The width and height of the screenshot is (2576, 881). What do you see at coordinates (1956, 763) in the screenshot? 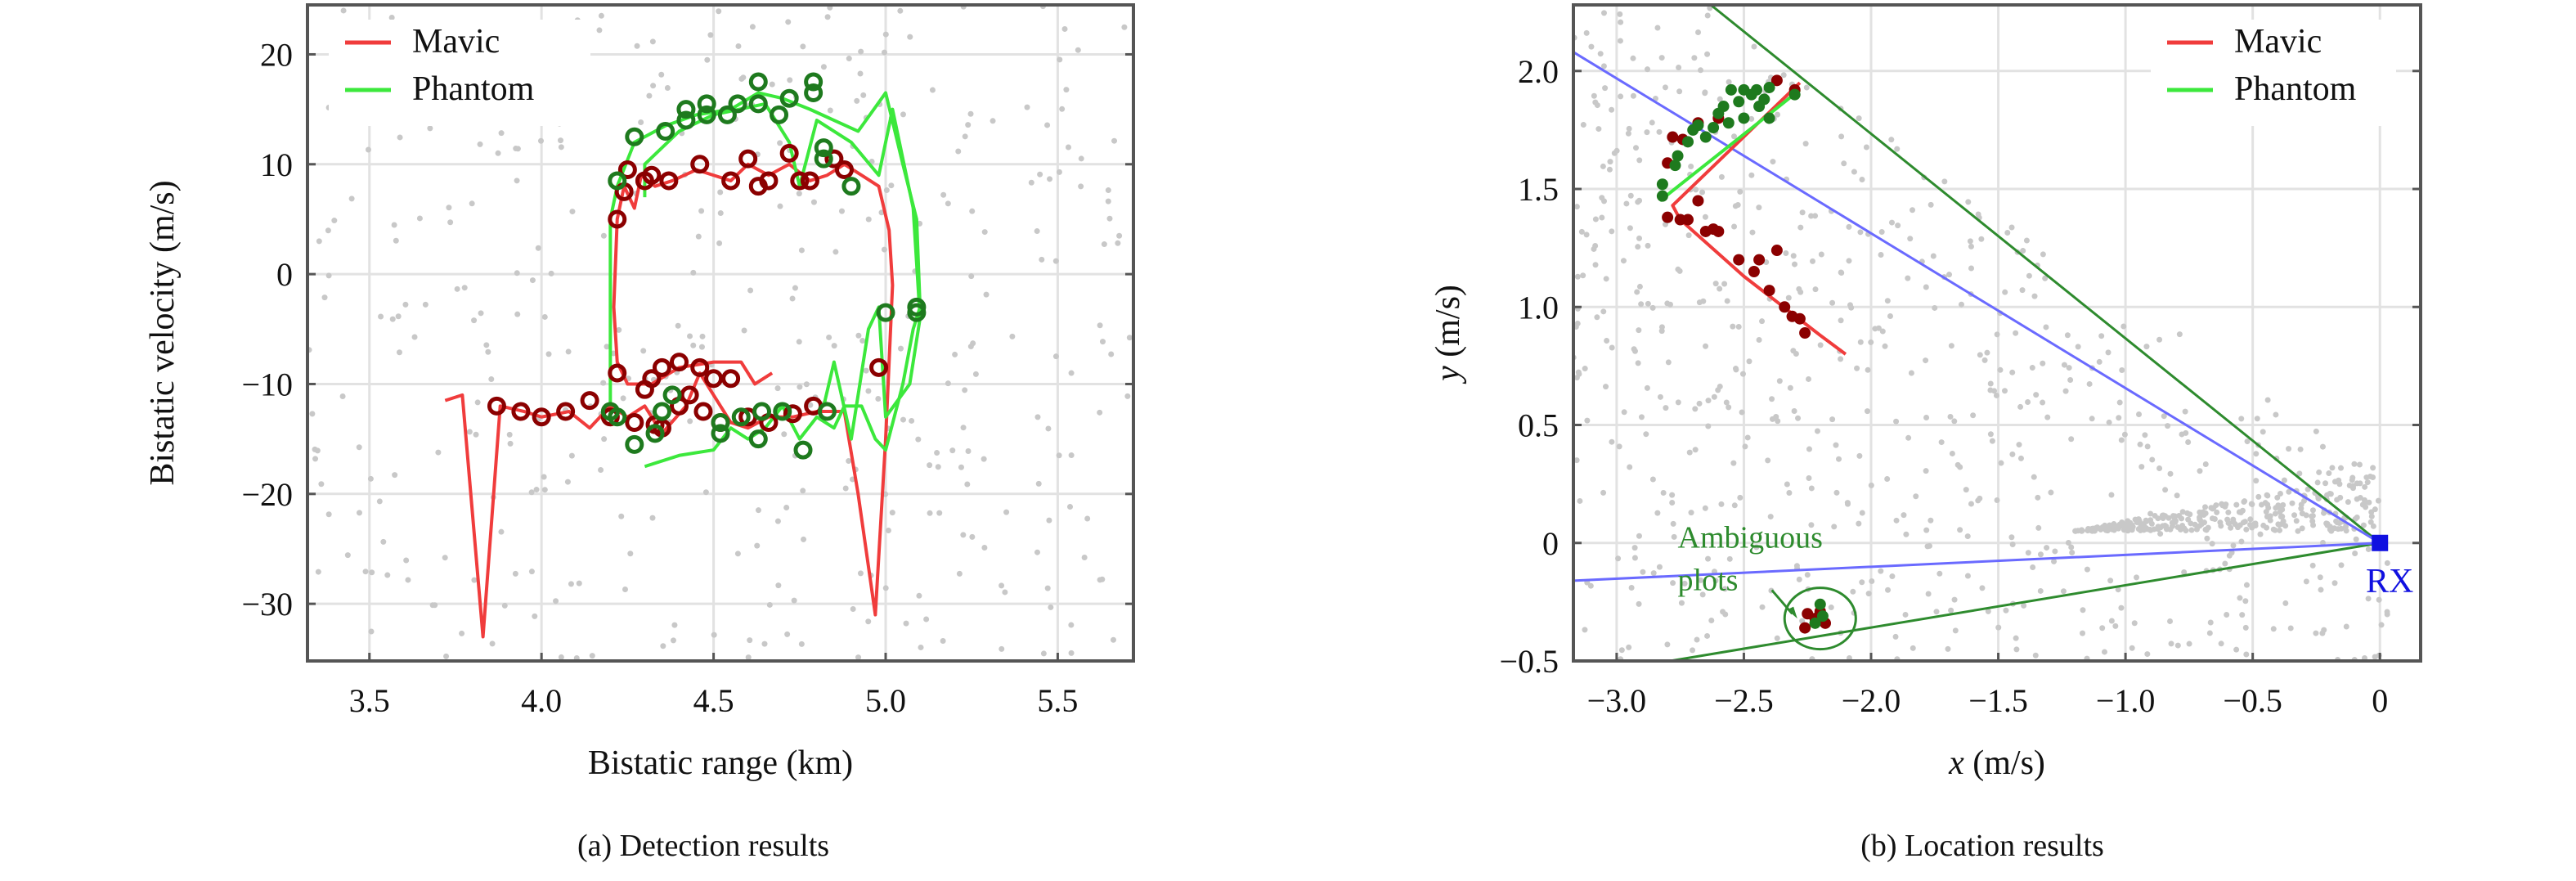
I see `x-axis-variable: x` at bounding box center [1956, 763].